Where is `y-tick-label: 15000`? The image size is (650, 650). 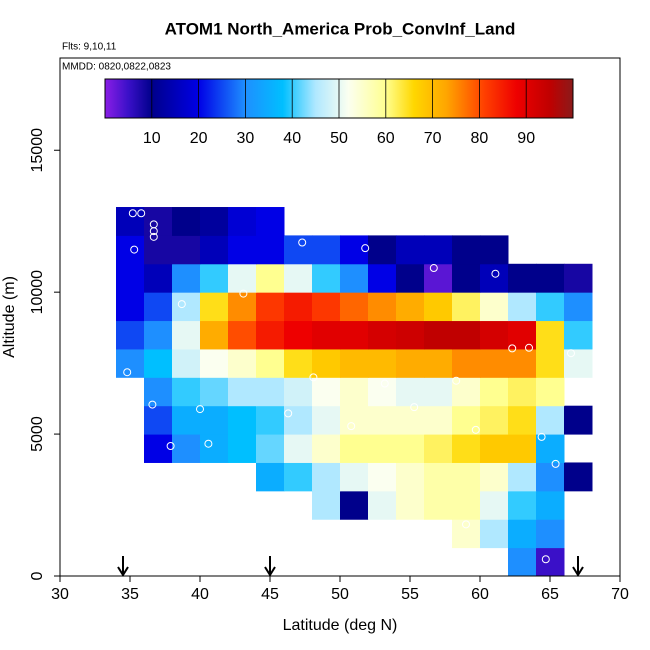
y-tick-label: 15000 is located at coordinates (37, 150).